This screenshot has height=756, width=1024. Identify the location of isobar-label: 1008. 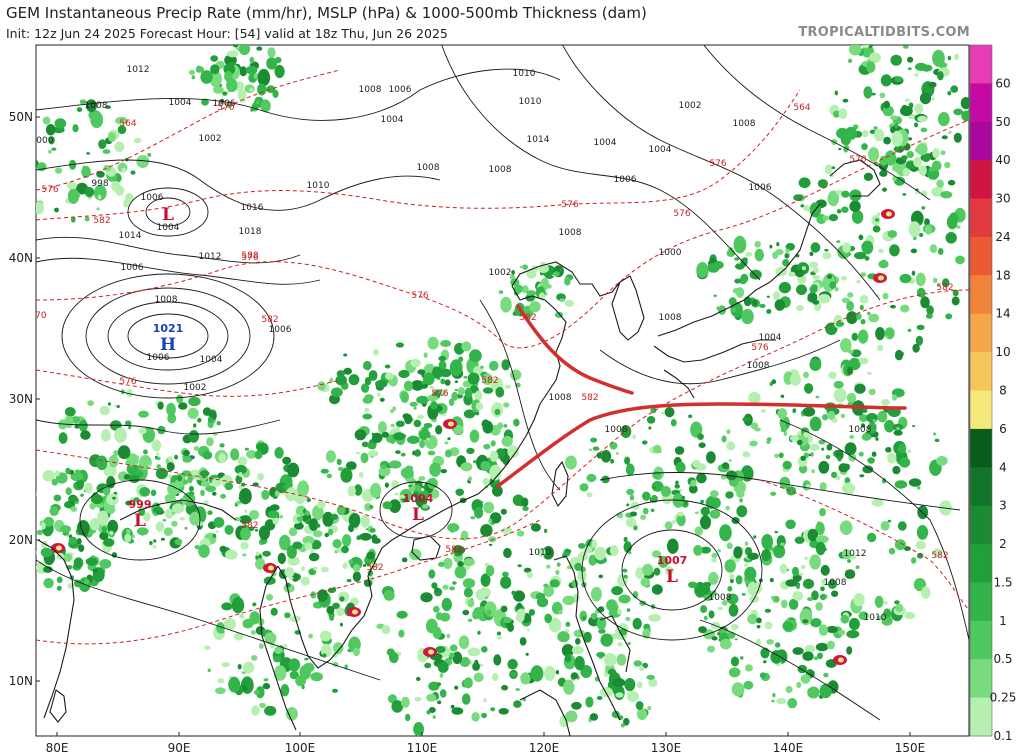
(96, 106).